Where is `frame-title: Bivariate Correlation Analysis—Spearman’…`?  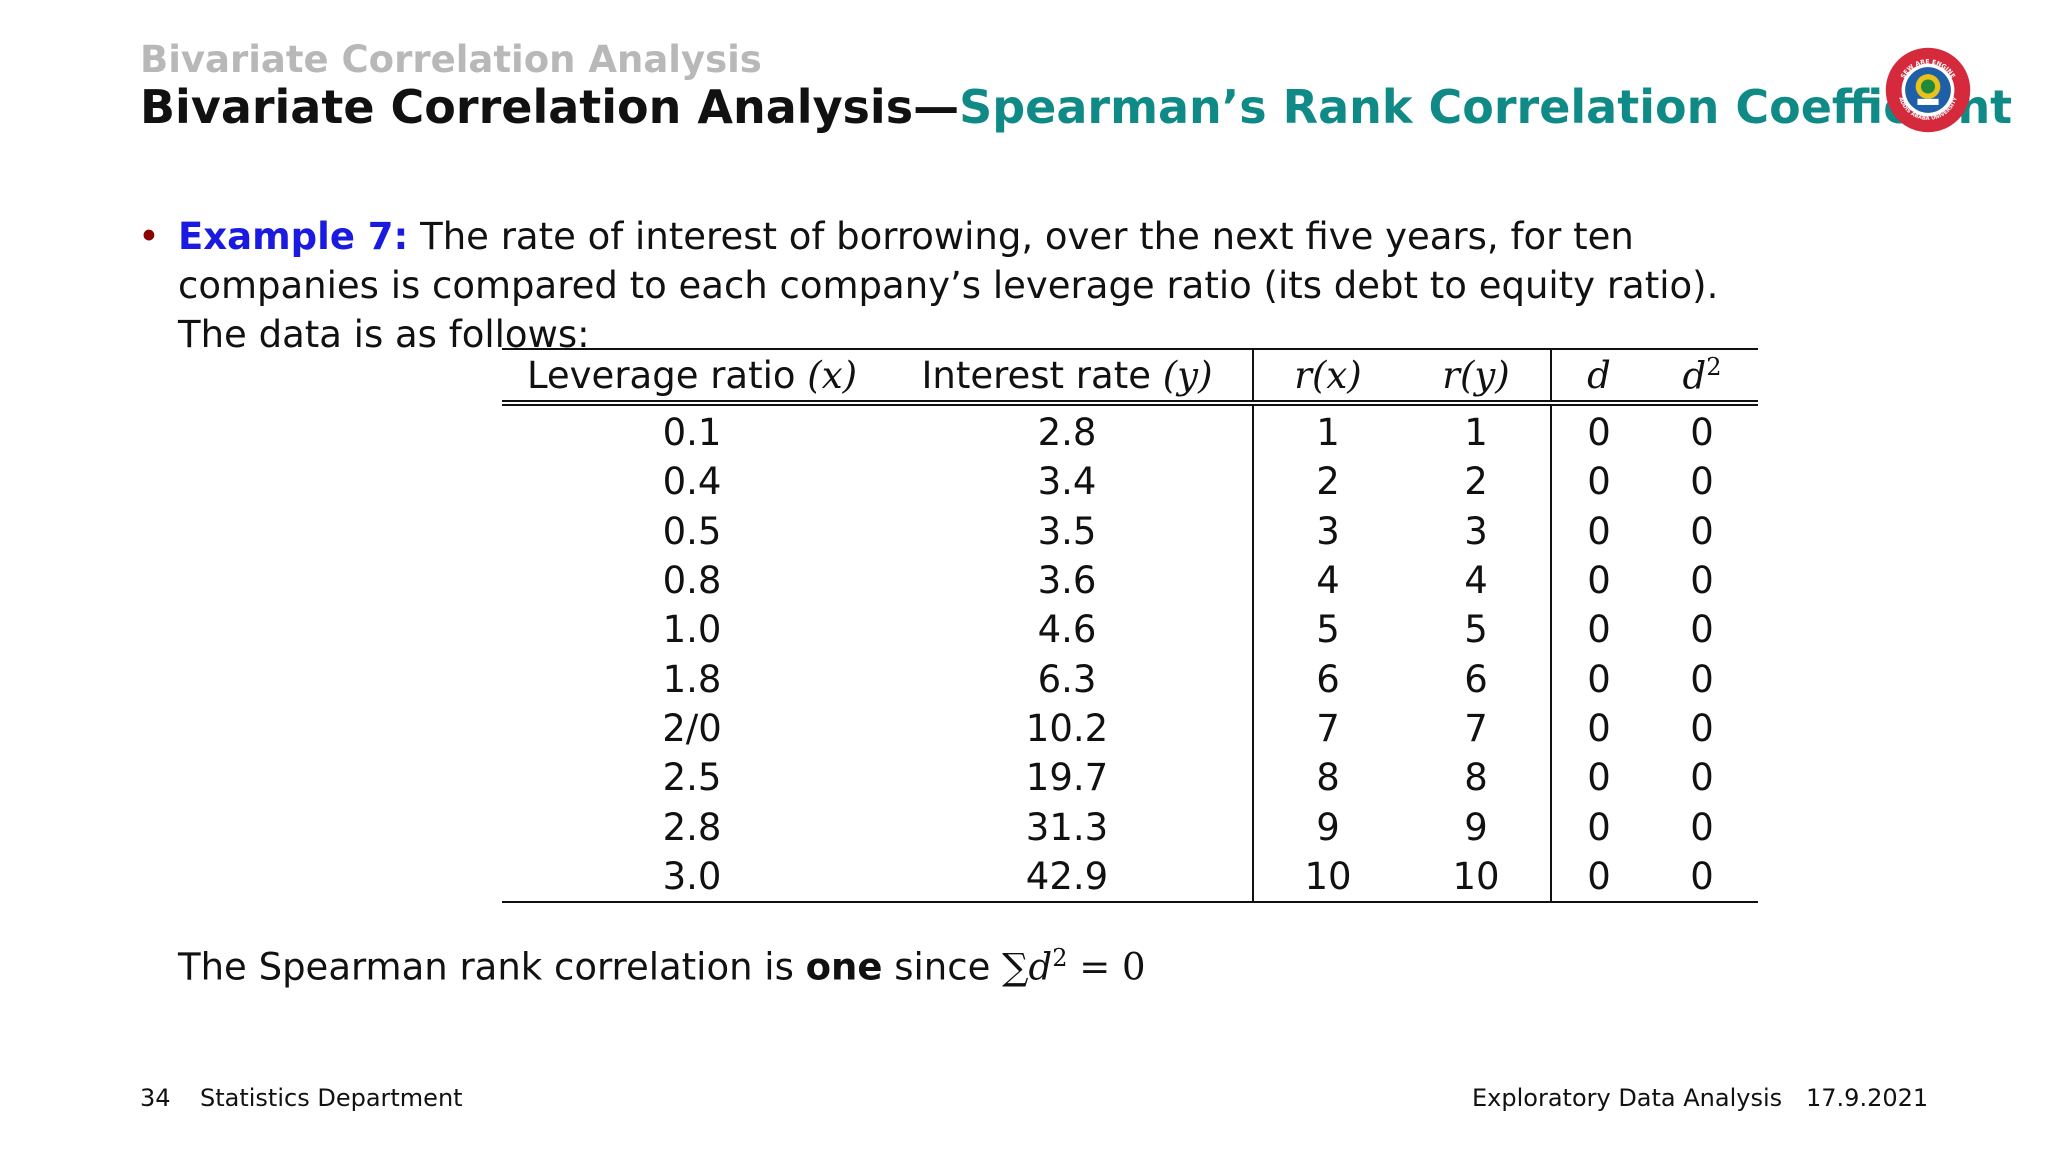 frame-title: Bivariate Correlation Analysis—Spearman’… is located at coordinates (1076, 107).